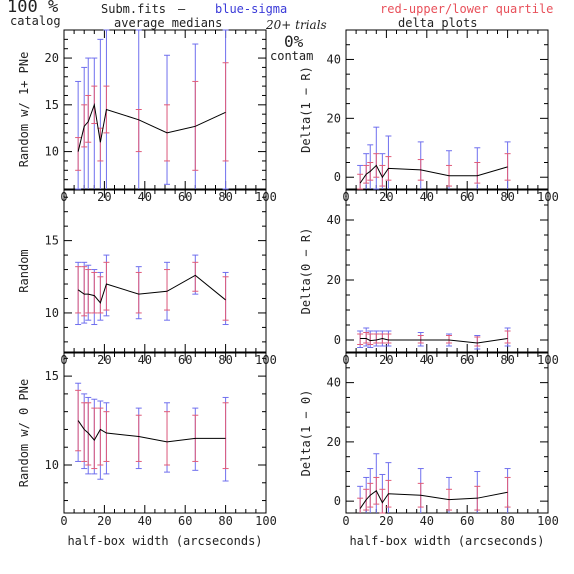  Describe the element at coordinates (447, 271) in the screenshot. I see `plot-frame` at that location.